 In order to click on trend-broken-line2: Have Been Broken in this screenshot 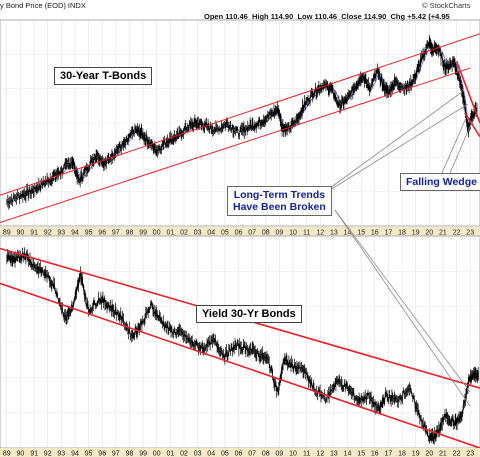, I will do `click(279, 207)`.